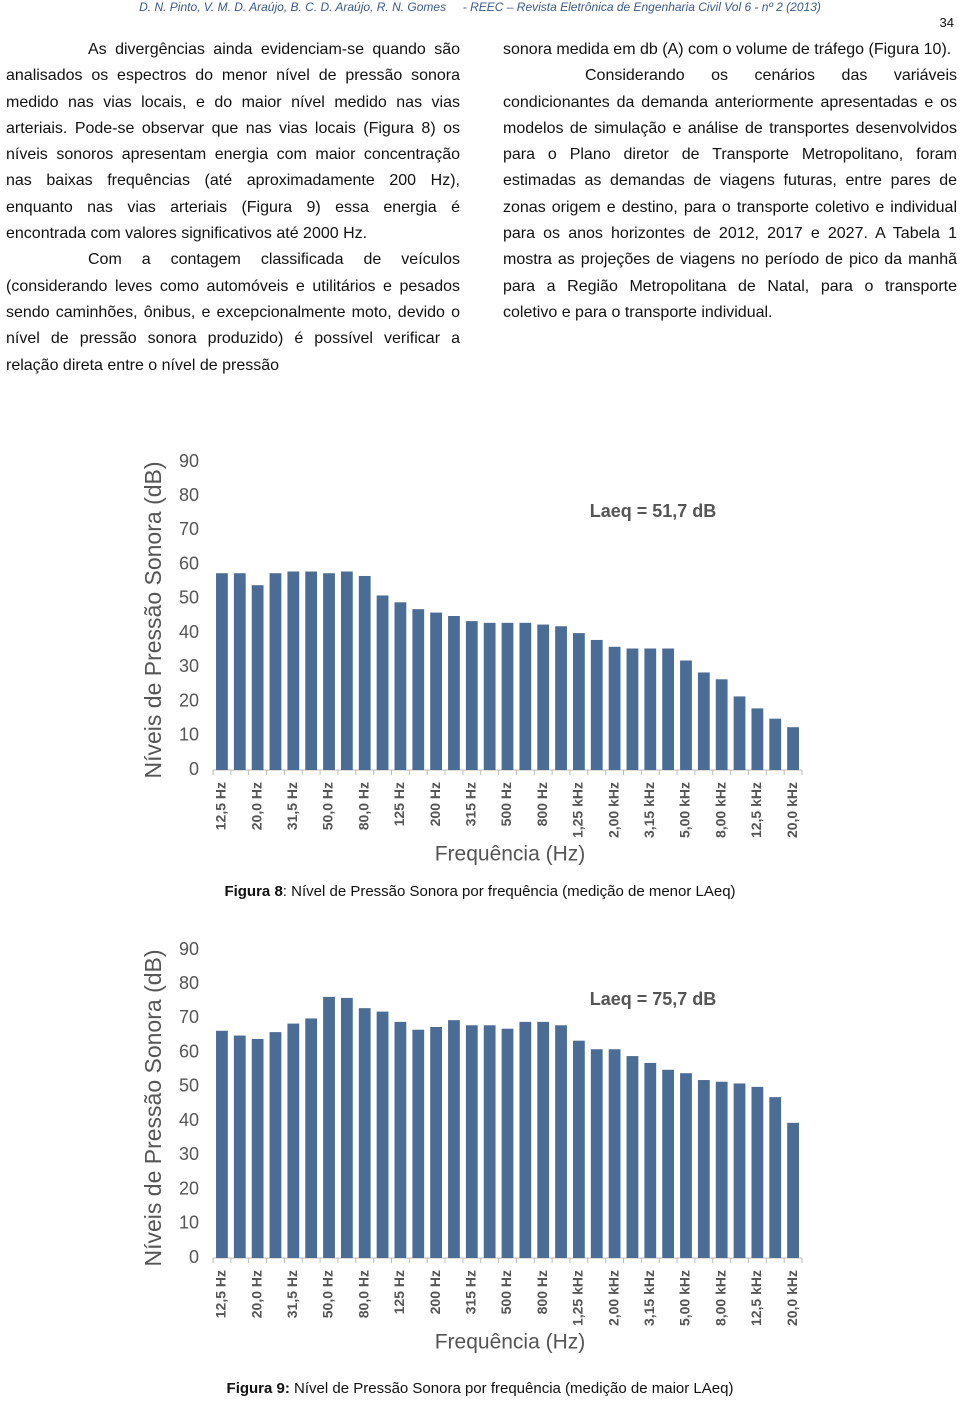  What do you see at coordinates (653, 511) in the screenshot?
I see `annotation: Laeq = 51,7 dB` at bounding box center [653, 511].